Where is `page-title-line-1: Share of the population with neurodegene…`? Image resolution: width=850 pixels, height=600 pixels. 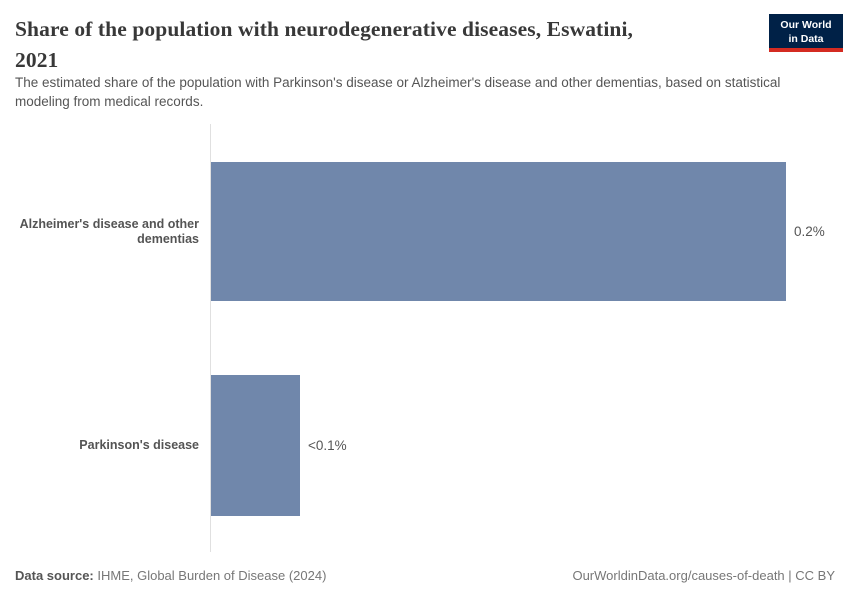 page-title-line-1: Share of the population with neurodegene… is located at coordinates (324, 29).